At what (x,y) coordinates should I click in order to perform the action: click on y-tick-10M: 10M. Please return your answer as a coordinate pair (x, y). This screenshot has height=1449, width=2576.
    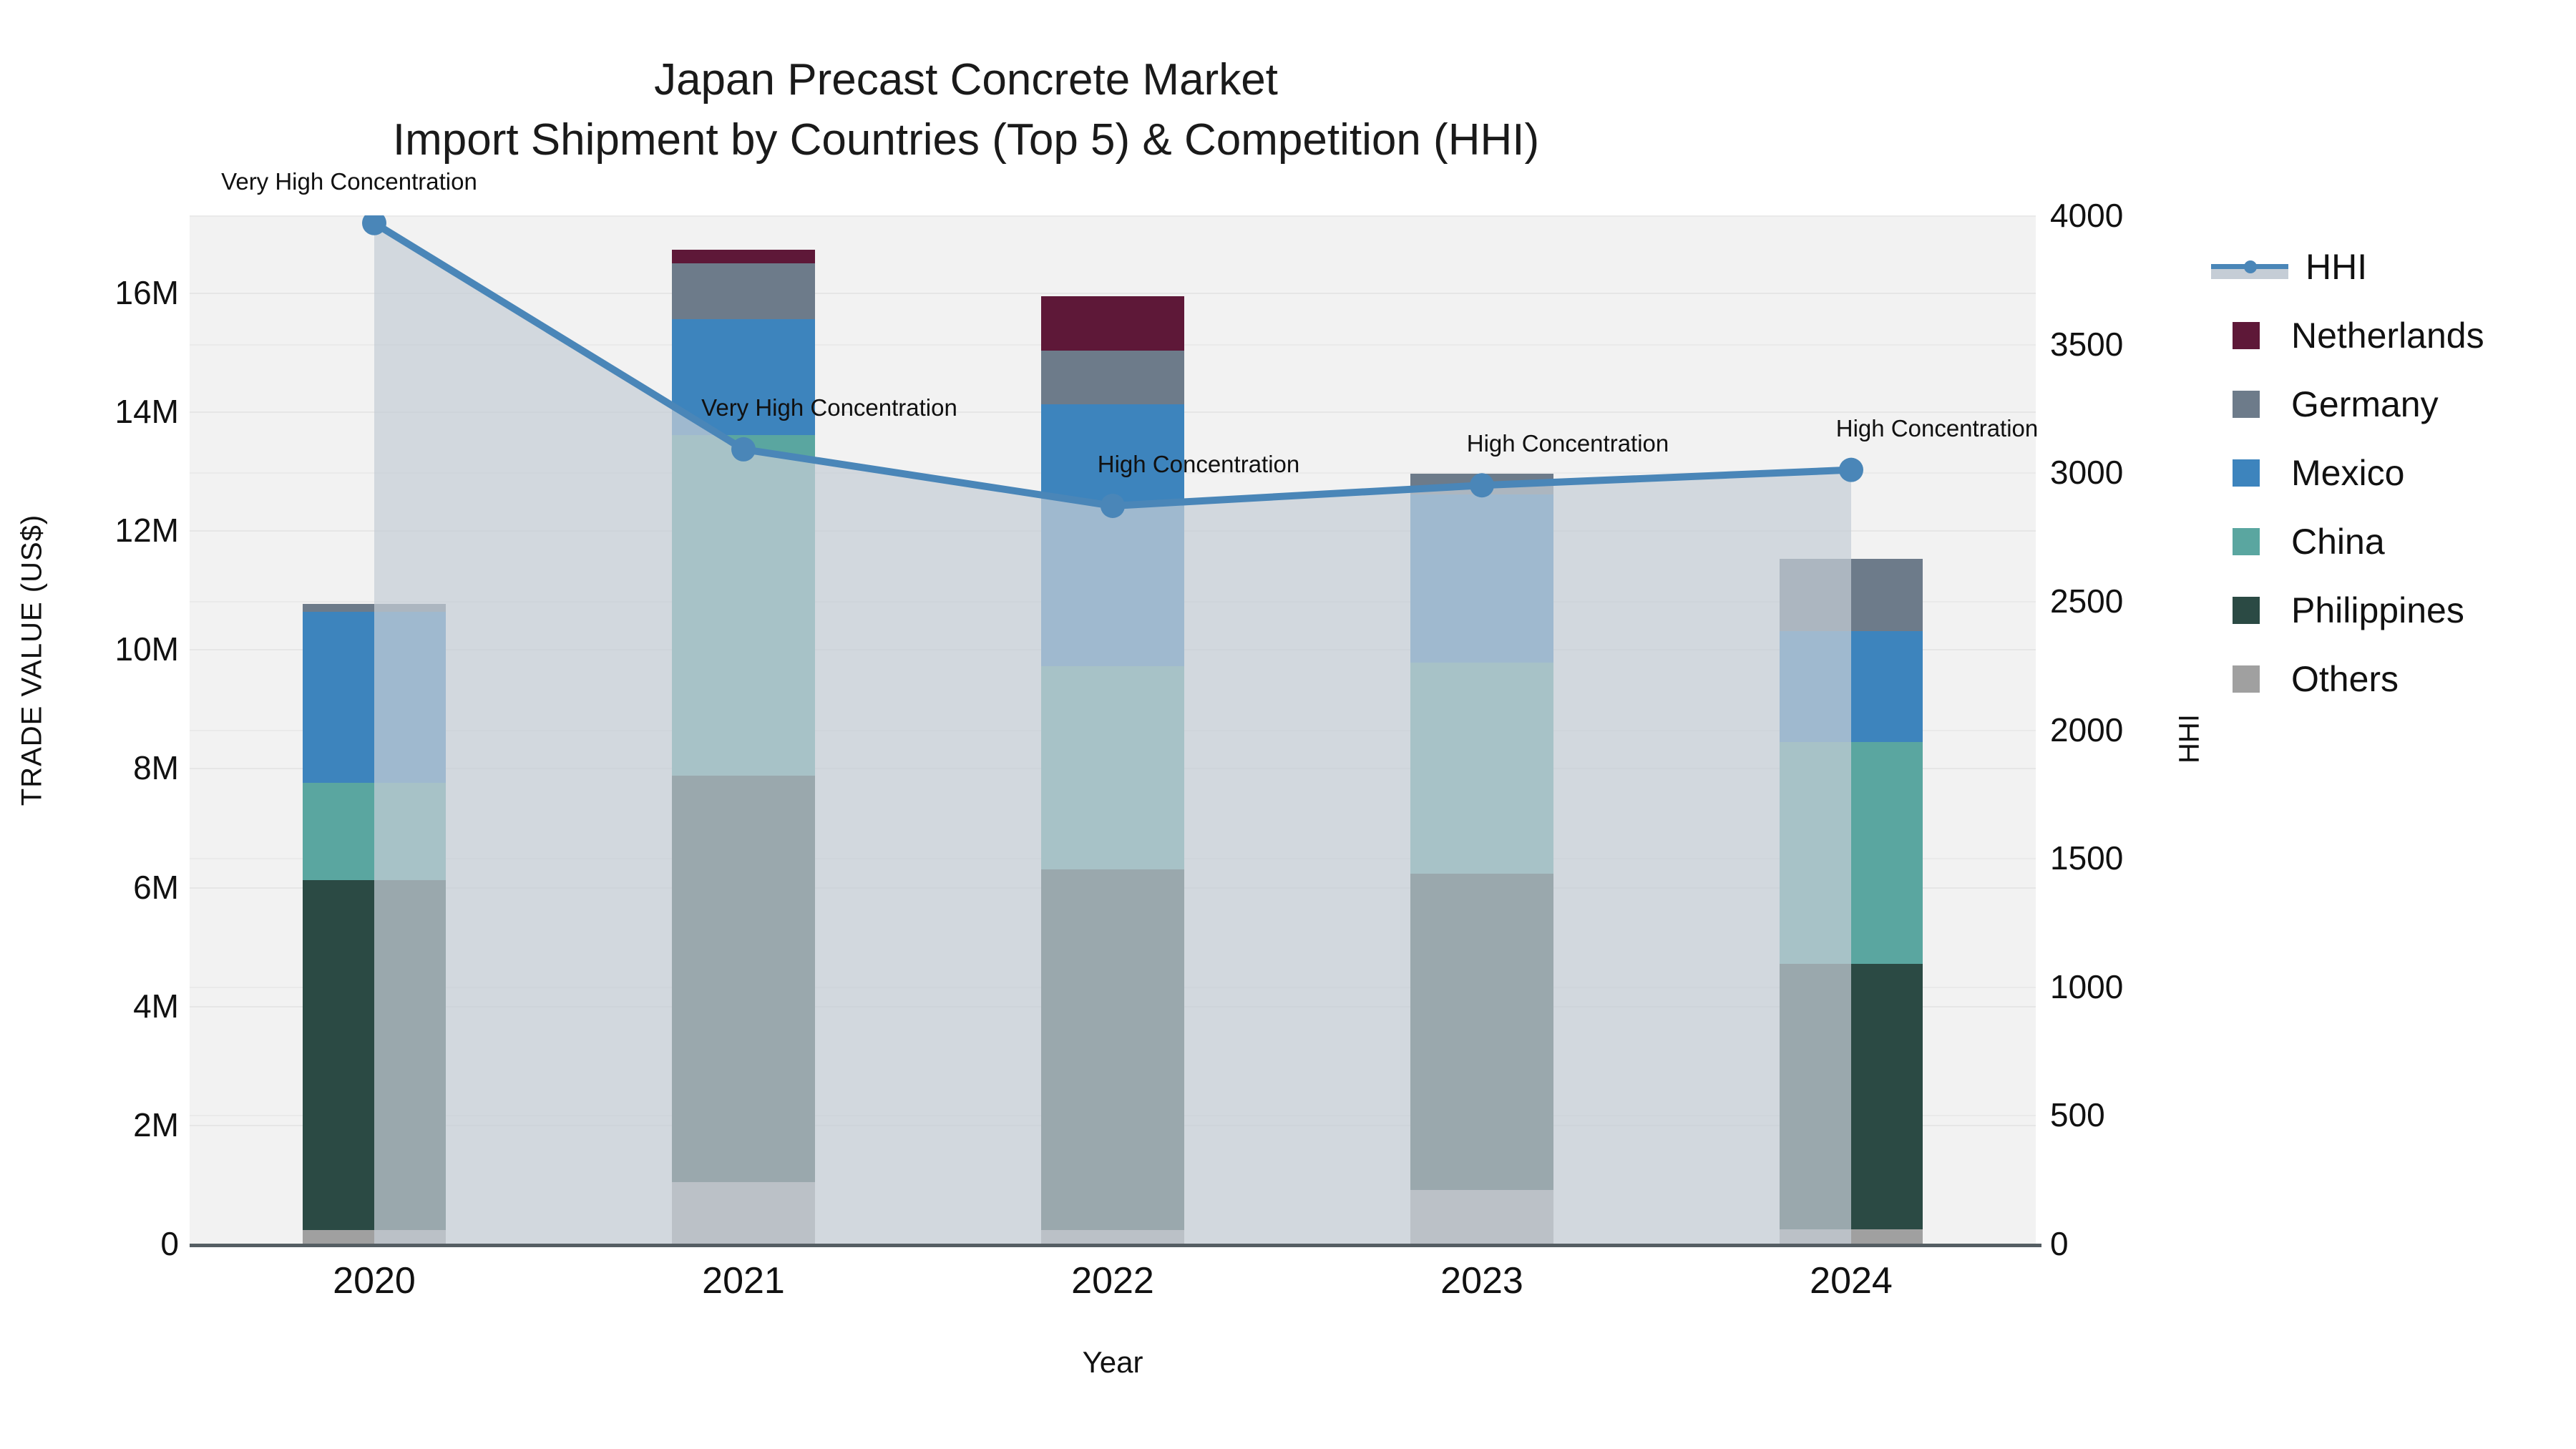
    Looking at the image, I should click on (146, 649).